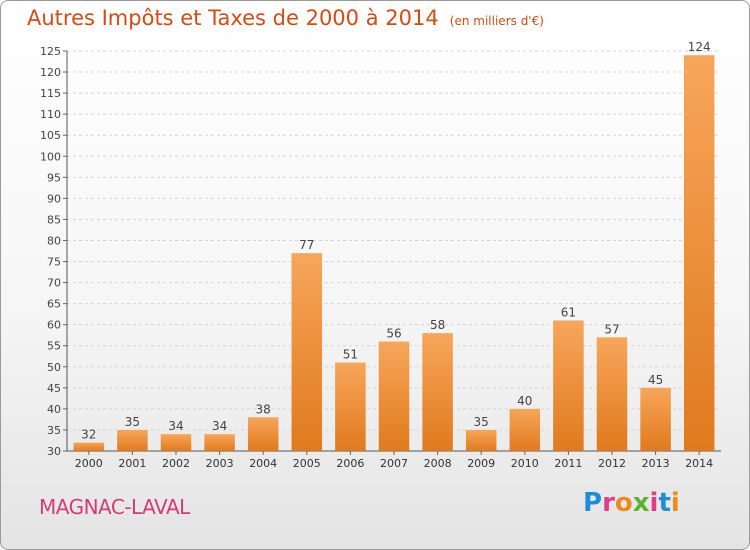  I want to click on y-tick-label: 60, so click(54, 325).